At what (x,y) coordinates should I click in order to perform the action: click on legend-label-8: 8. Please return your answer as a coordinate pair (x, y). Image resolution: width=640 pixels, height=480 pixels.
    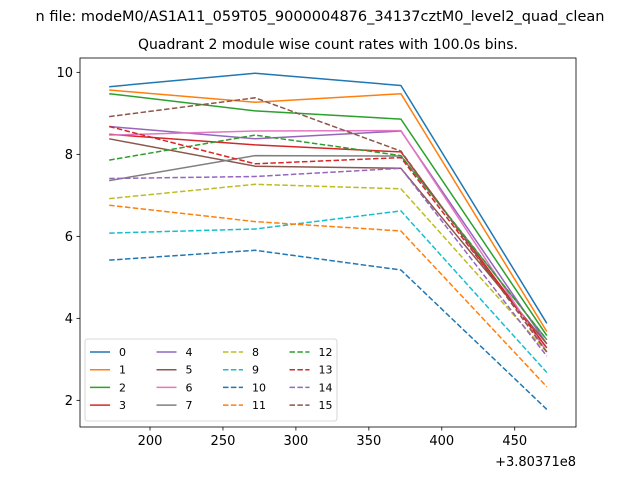
    Looking at the image, I should click on (255, 352).